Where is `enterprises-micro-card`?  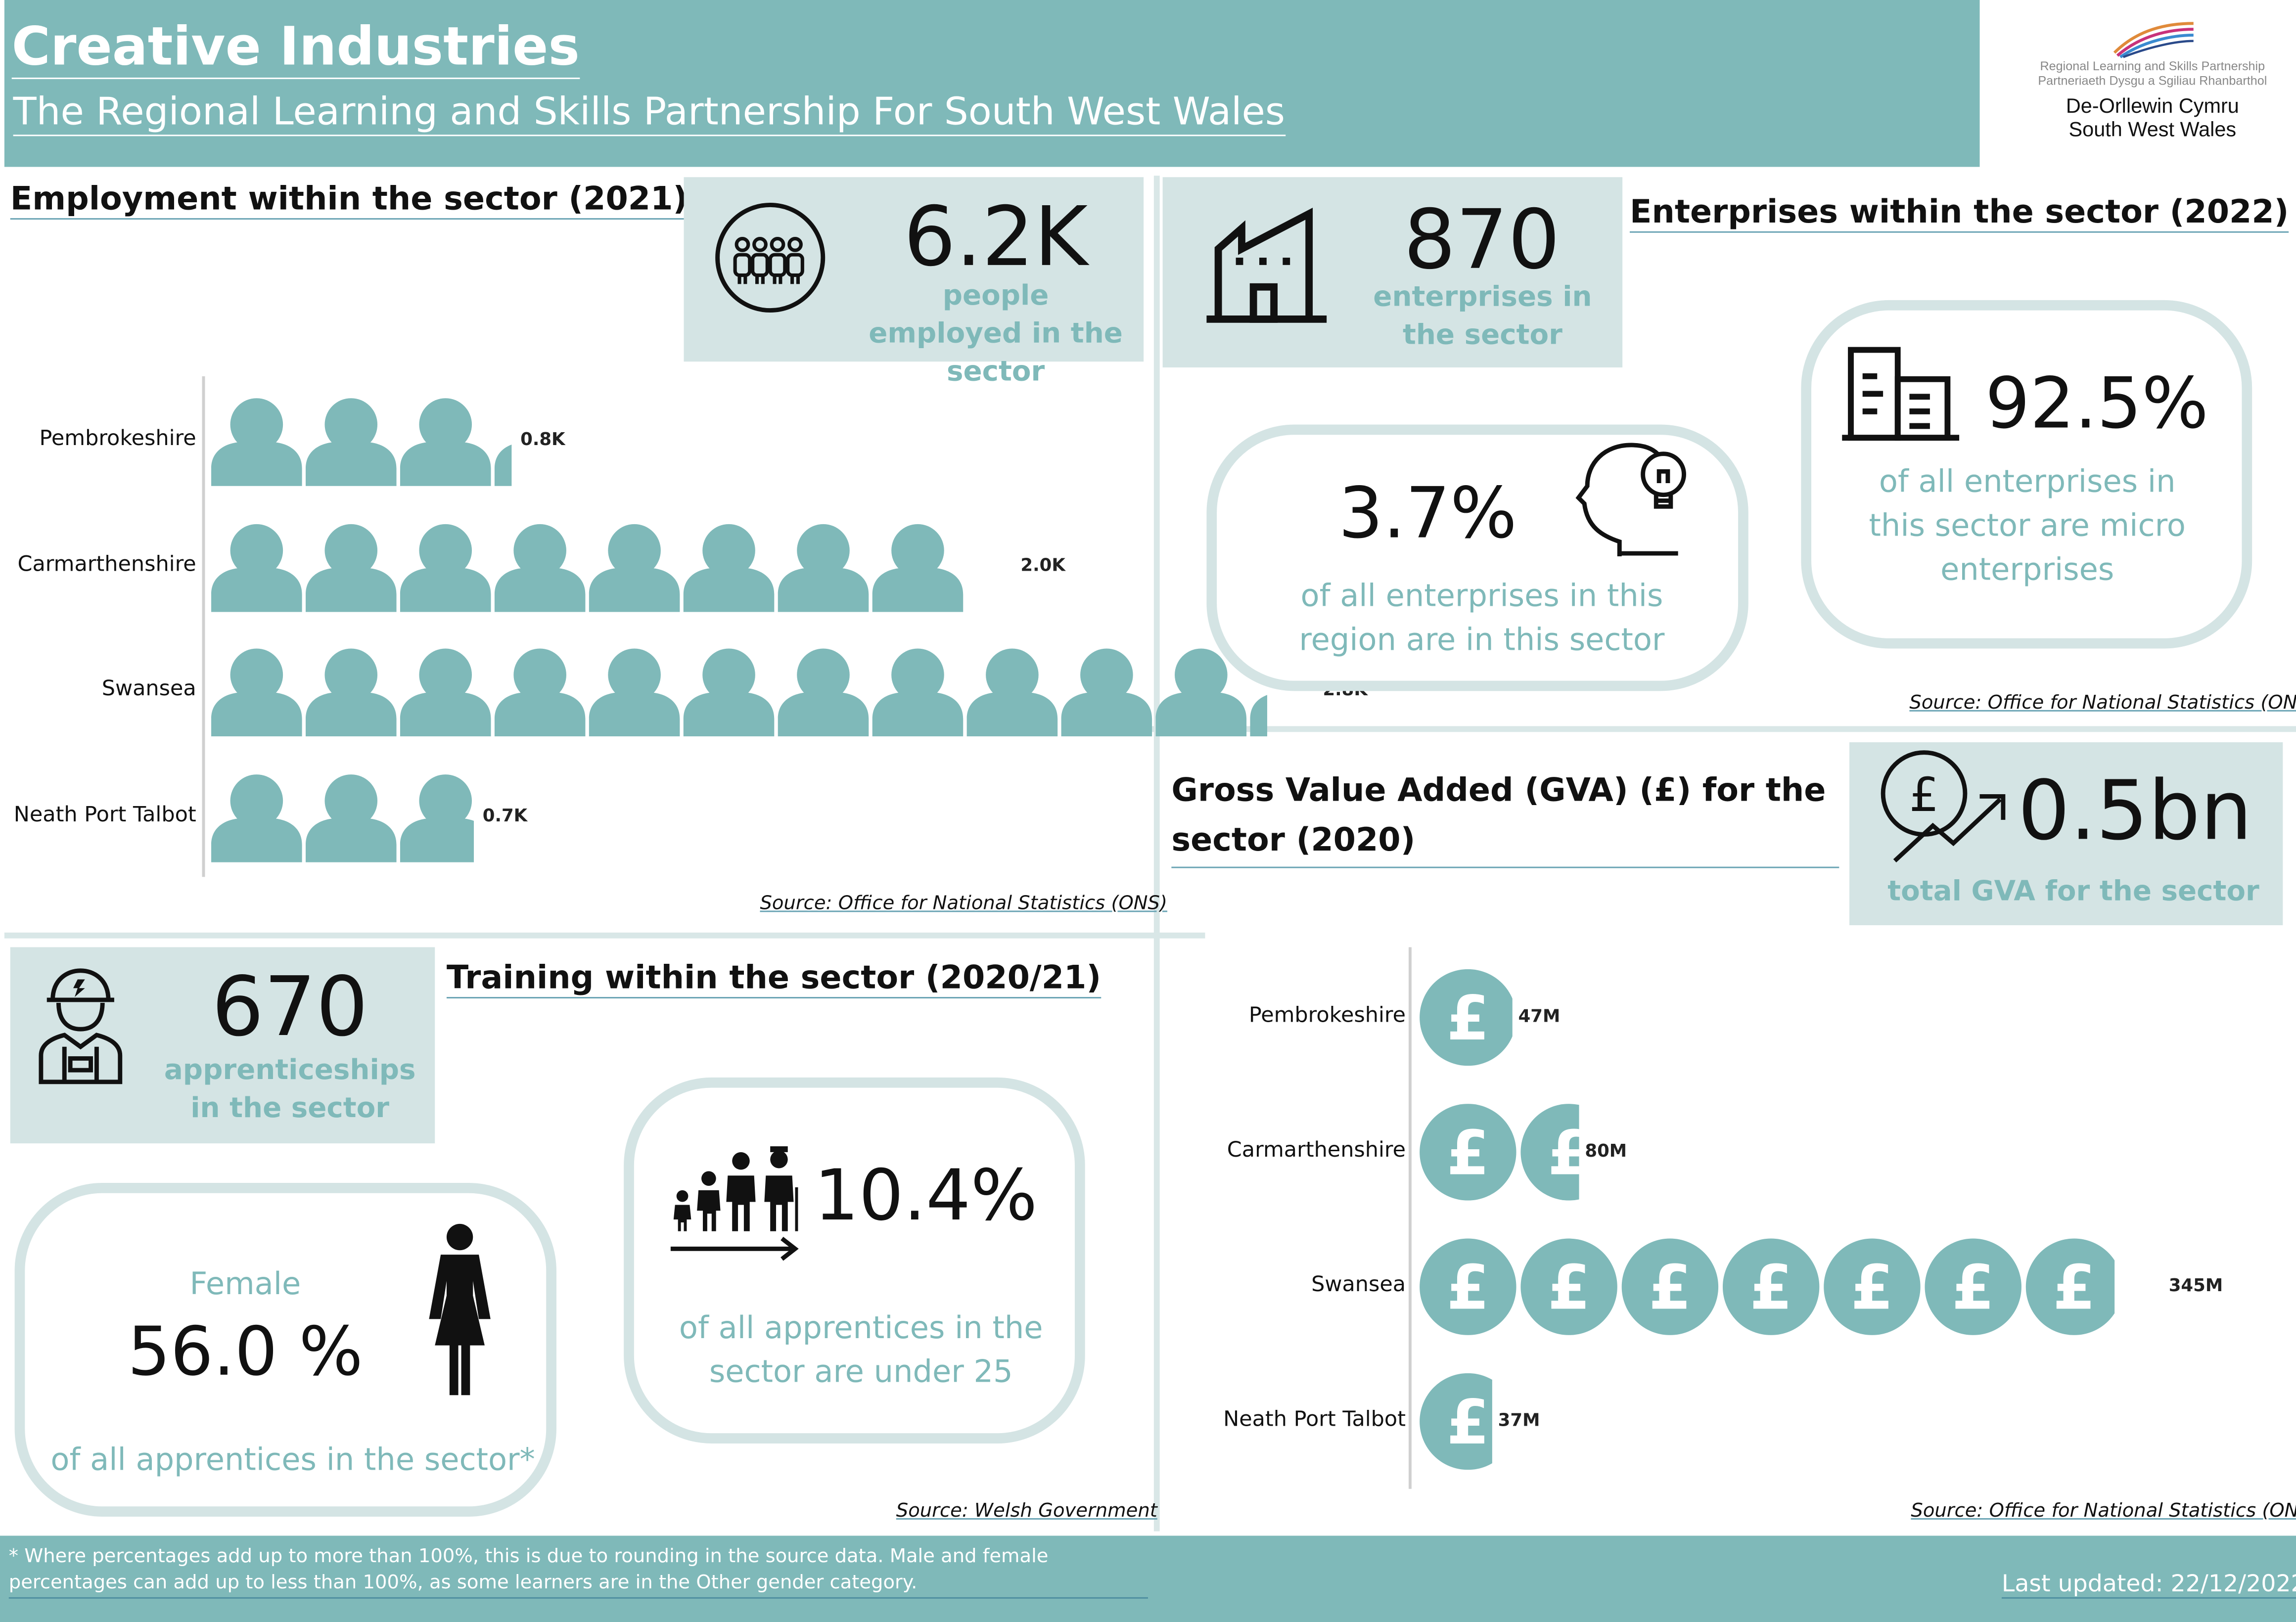 enterprises-micro-card is located at coordinates (2027, 474).